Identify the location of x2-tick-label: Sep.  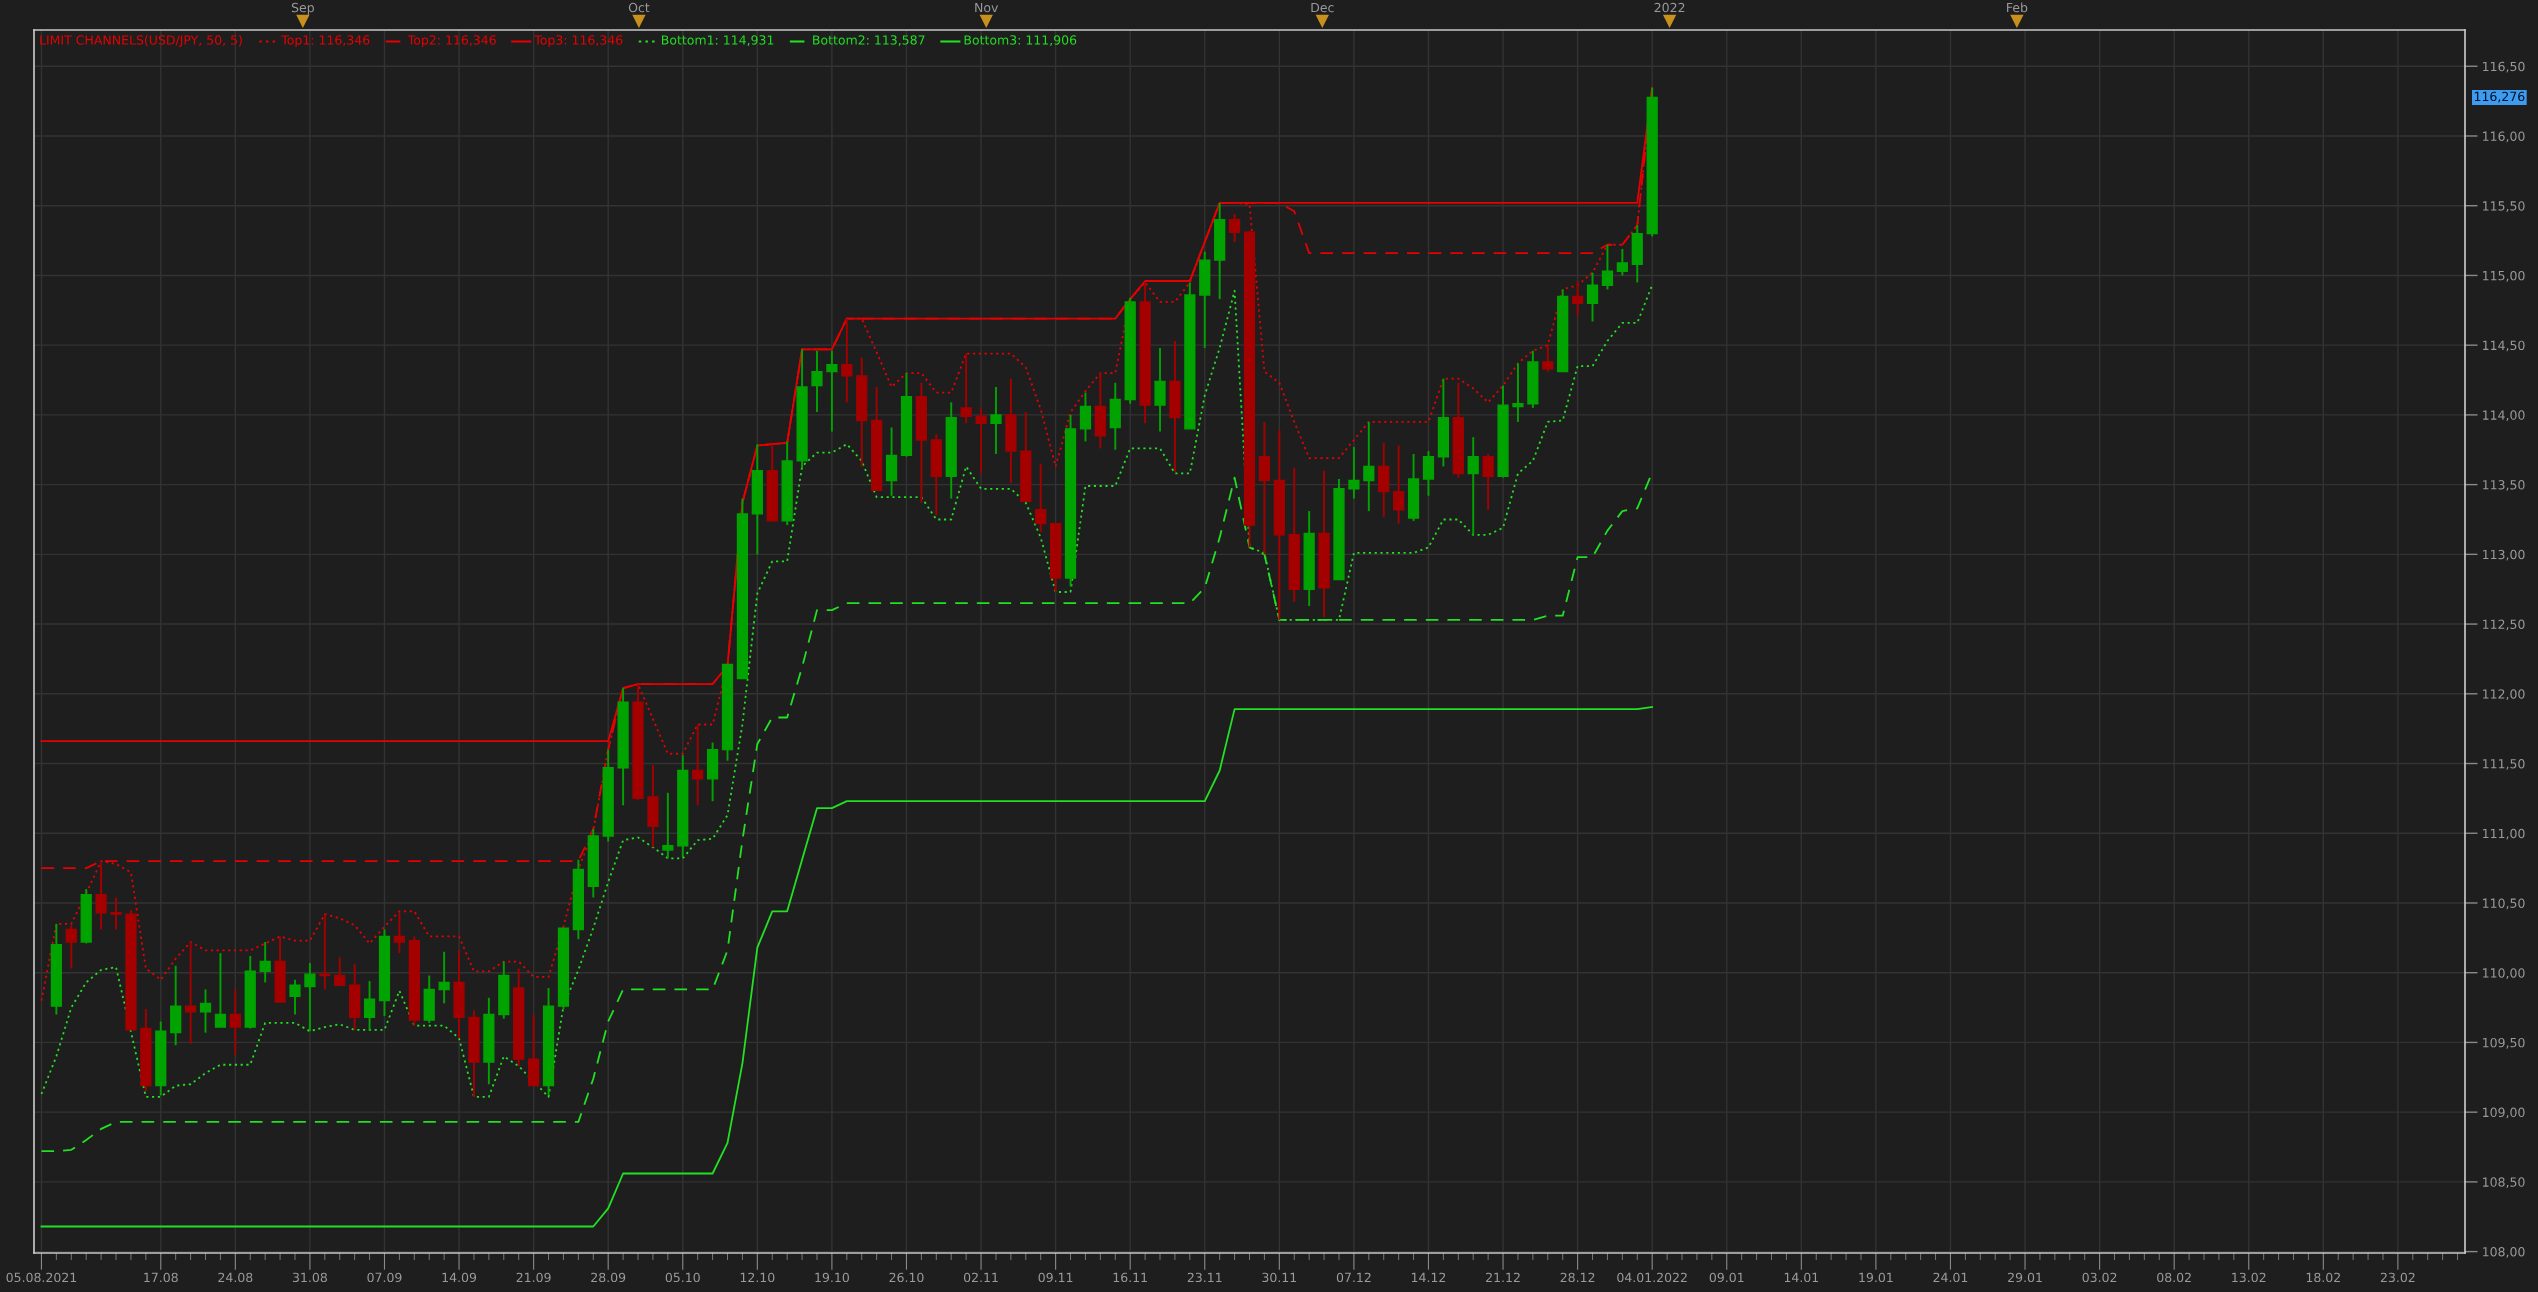
(302, 8).